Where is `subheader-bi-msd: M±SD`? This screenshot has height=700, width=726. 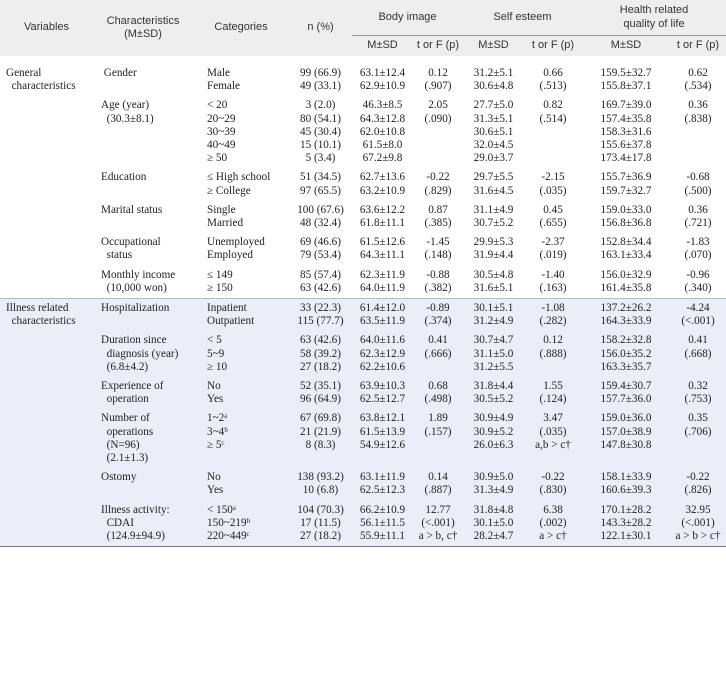
subheader-bi-msd: M±SD is located at coordinates (382, 45).